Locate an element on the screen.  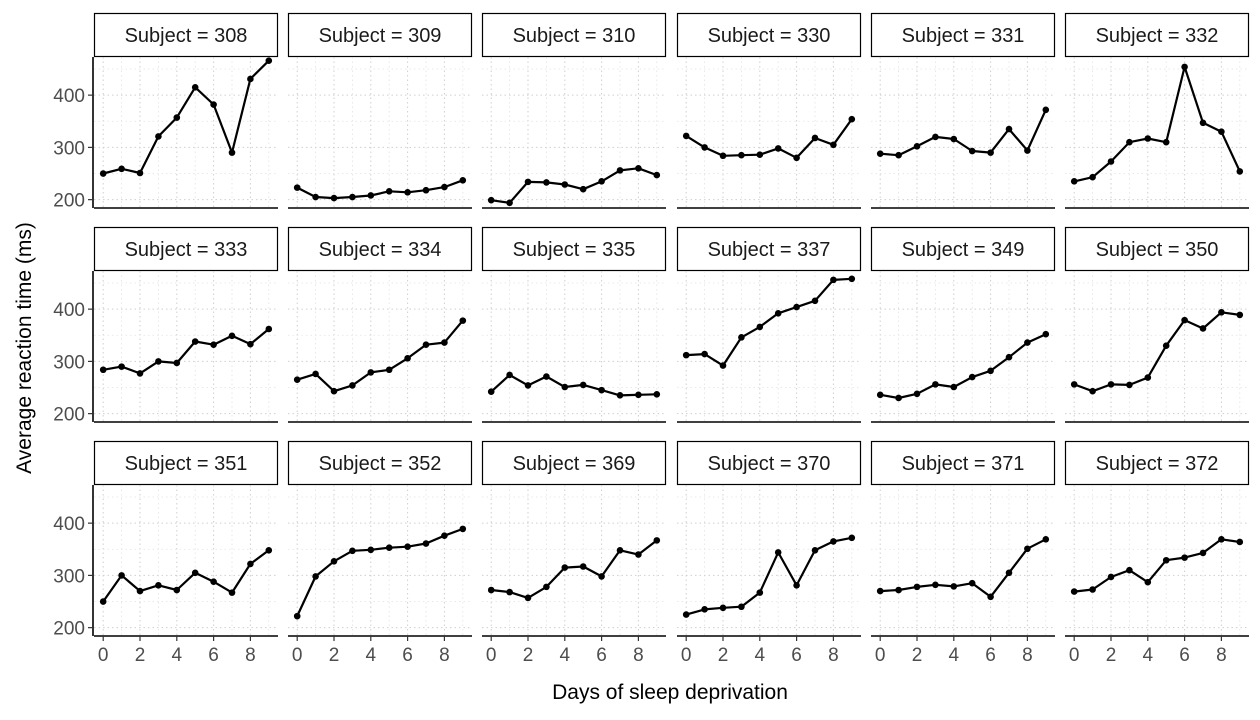
strip-label: Subject = 310 is located at coordinates (574, 36).